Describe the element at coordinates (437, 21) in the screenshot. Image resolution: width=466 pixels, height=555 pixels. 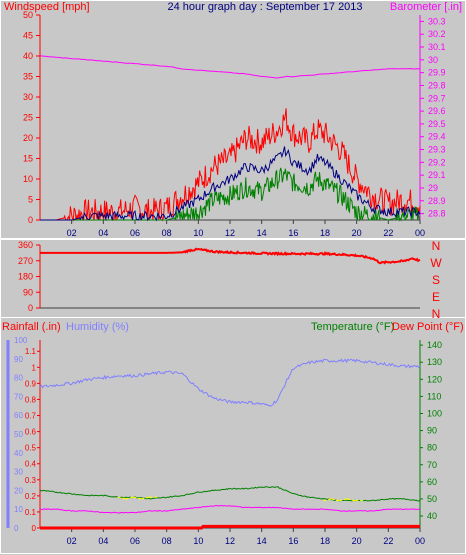
I see `barometer-tick-label: 30.3` at that location.